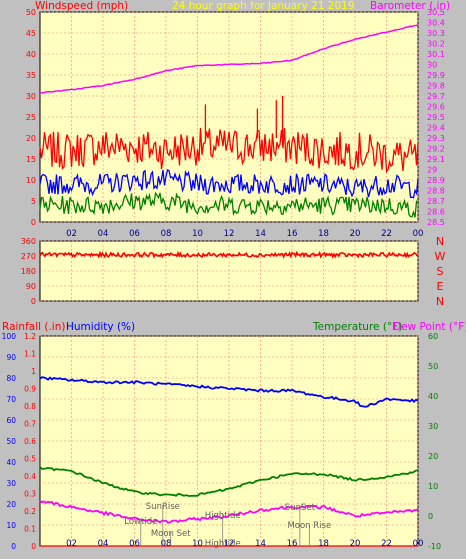 This screenshot has width=466, height=559. I want to click on rainfall-axis-label: Rainfall (.in), so click(33, 327).